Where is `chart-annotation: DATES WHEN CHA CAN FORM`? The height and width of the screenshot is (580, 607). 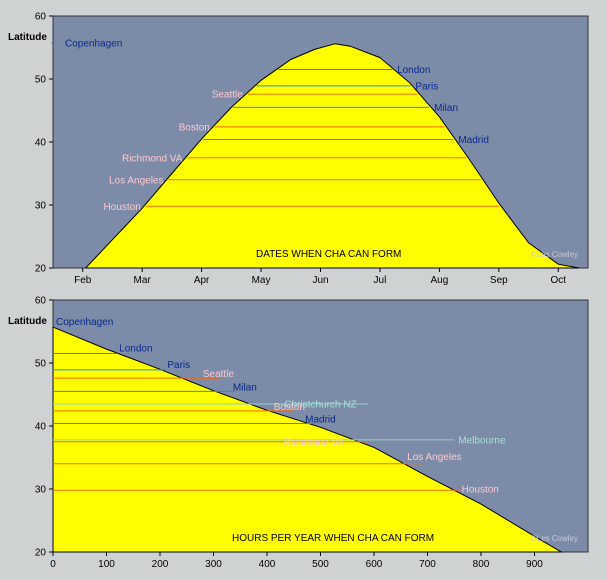 chart-annotation: DATES WHEN CHA CAN FORM is located at coordinates (328, 254).